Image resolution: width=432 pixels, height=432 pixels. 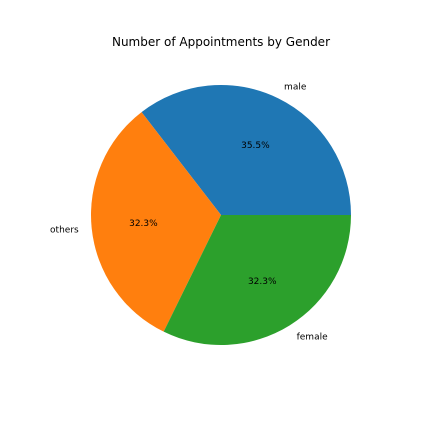 I want to click on pie-slice-male, so click(x=246, y=149).